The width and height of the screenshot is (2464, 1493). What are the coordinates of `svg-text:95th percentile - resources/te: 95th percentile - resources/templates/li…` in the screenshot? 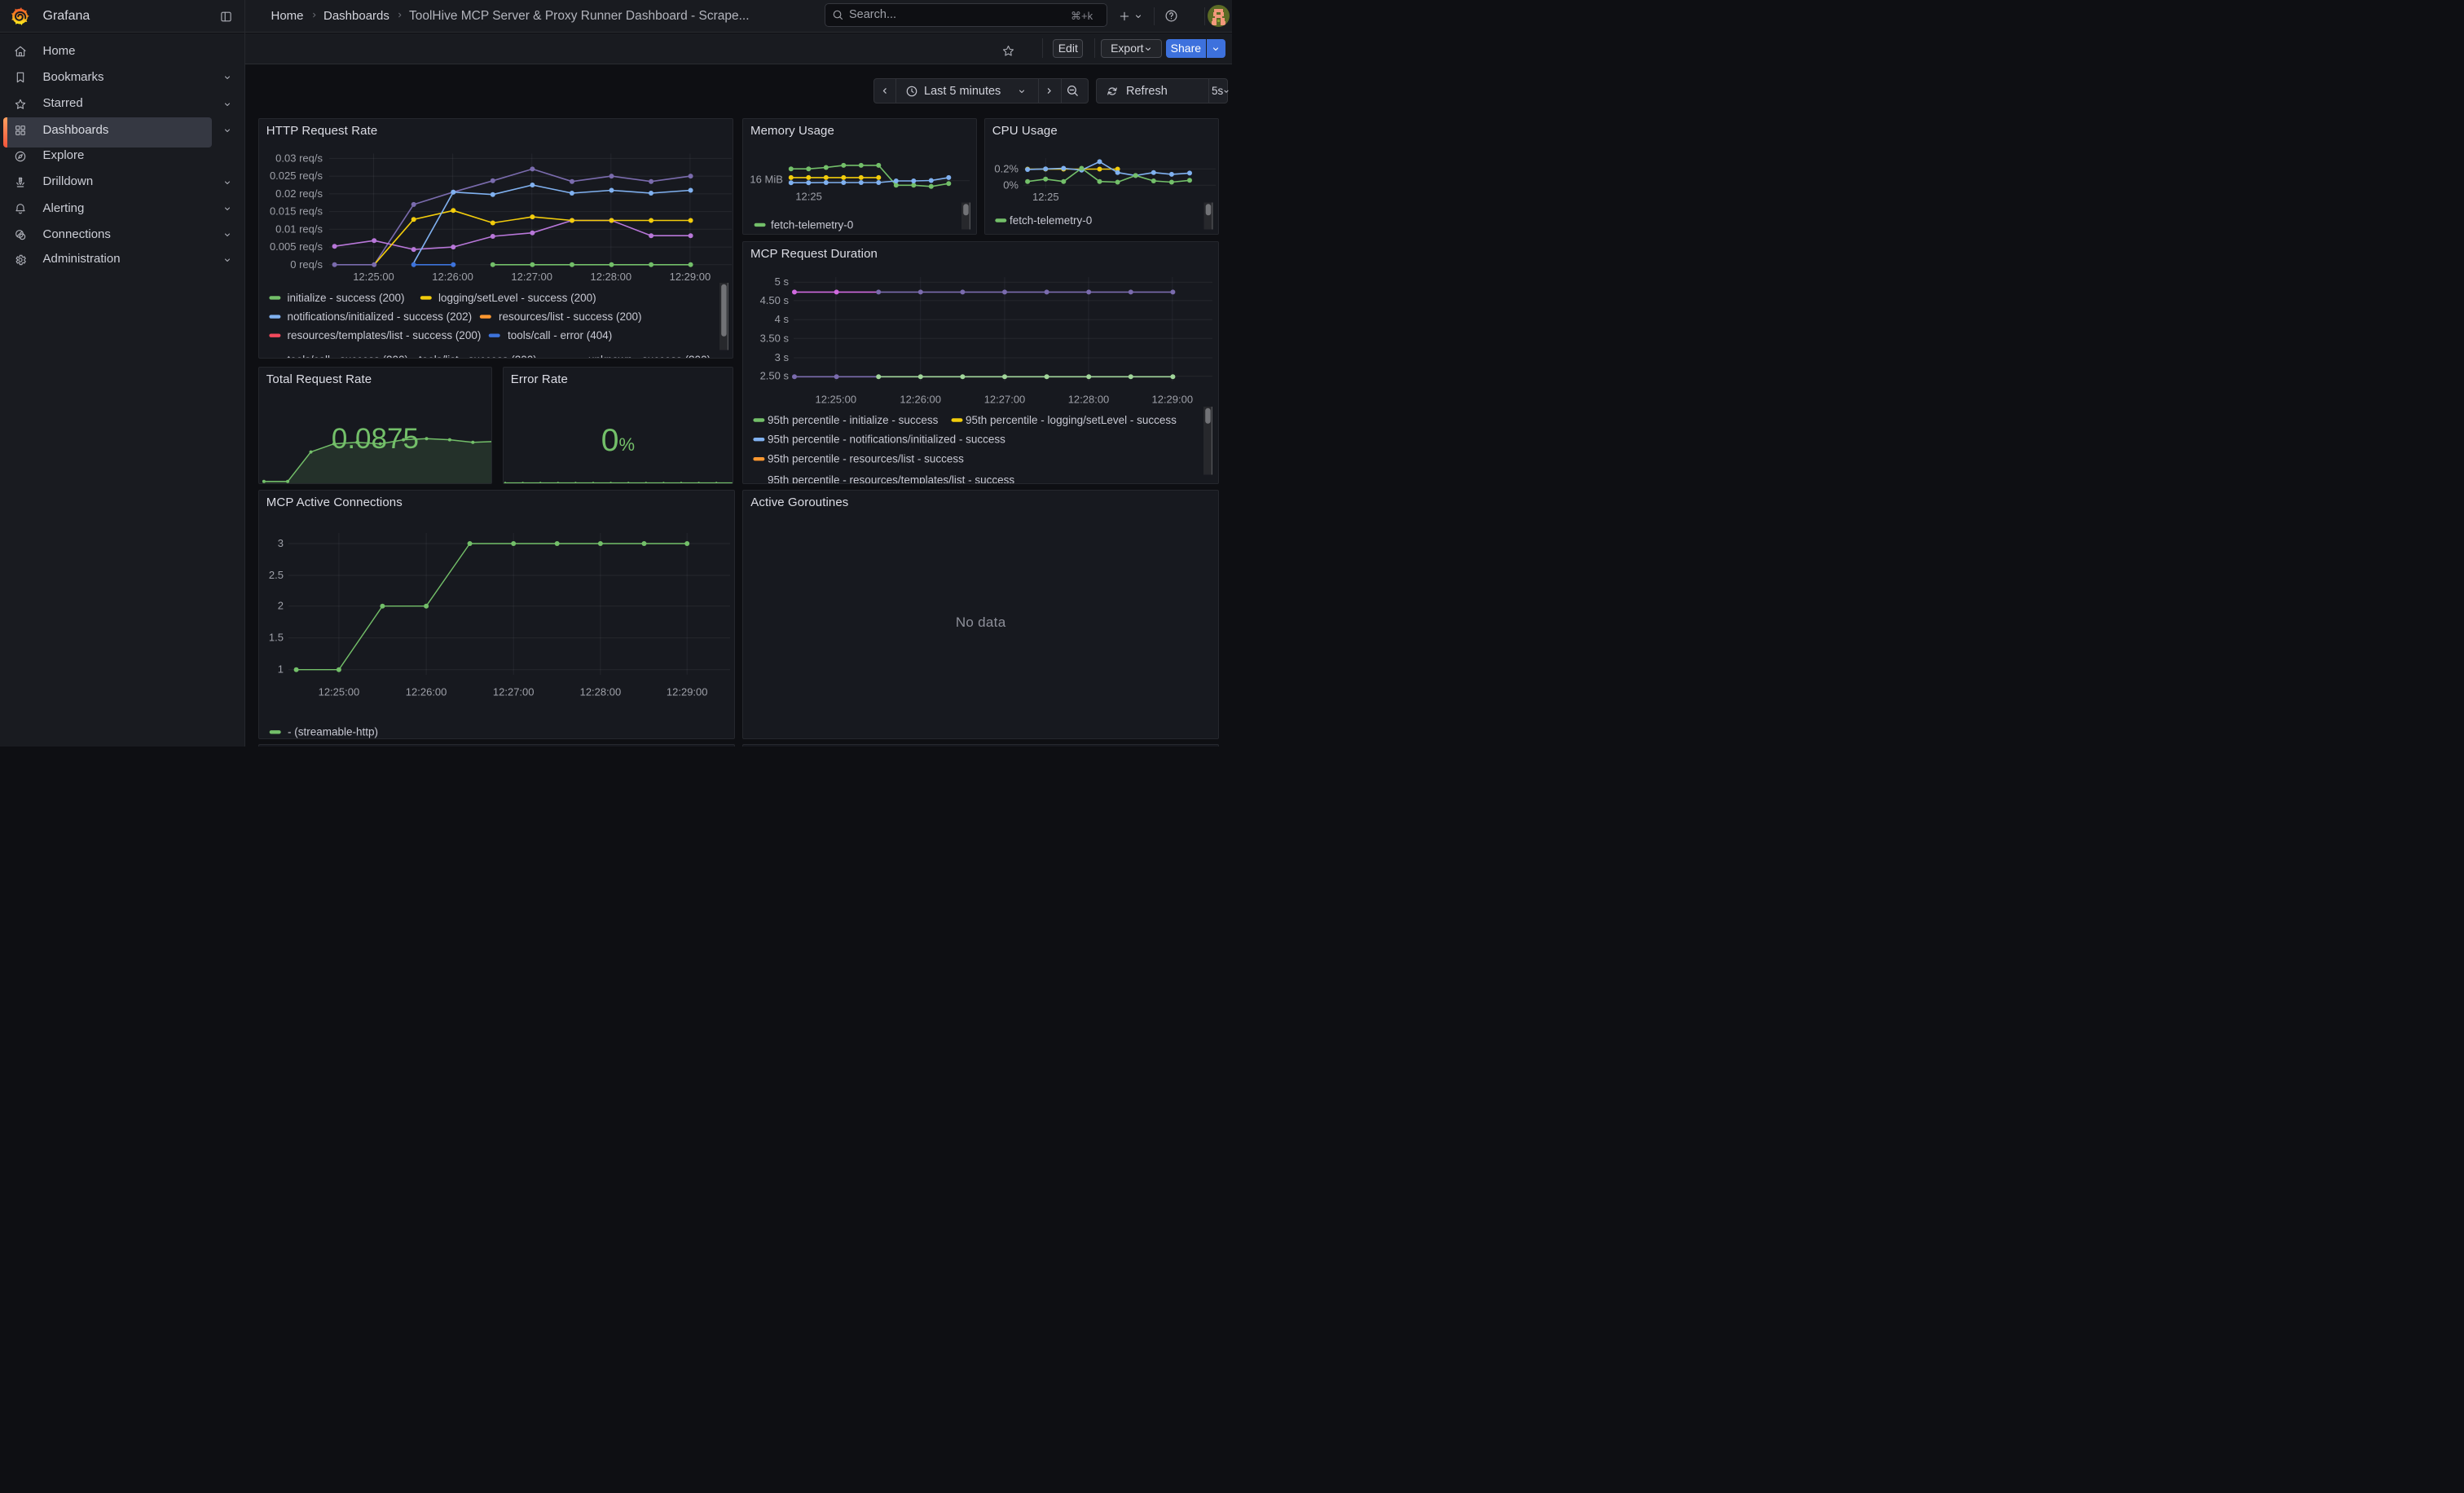 It's located at (891, 479).